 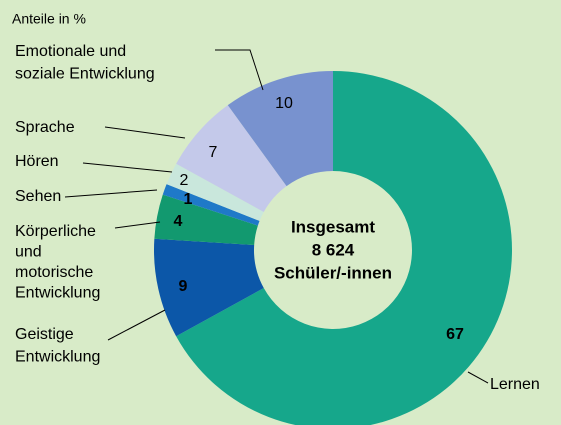 What do you see at coordinates (455, 334) in the screenshot?
I see `value-label: 67` at bounding box center [455, 334].